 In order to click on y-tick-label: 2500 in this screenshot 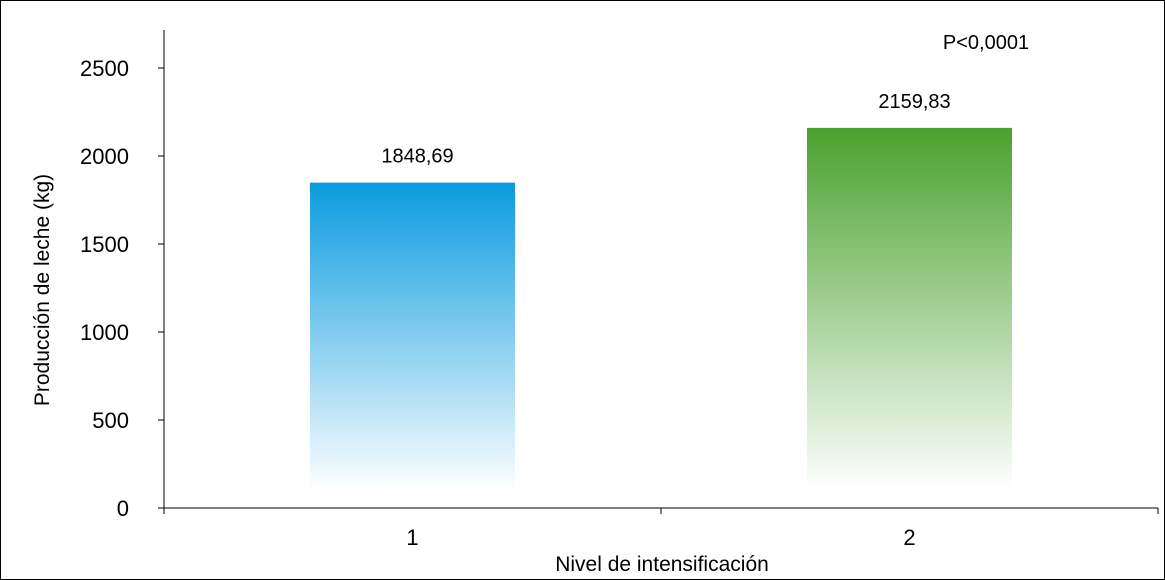, I will do `click(104, 68)`.